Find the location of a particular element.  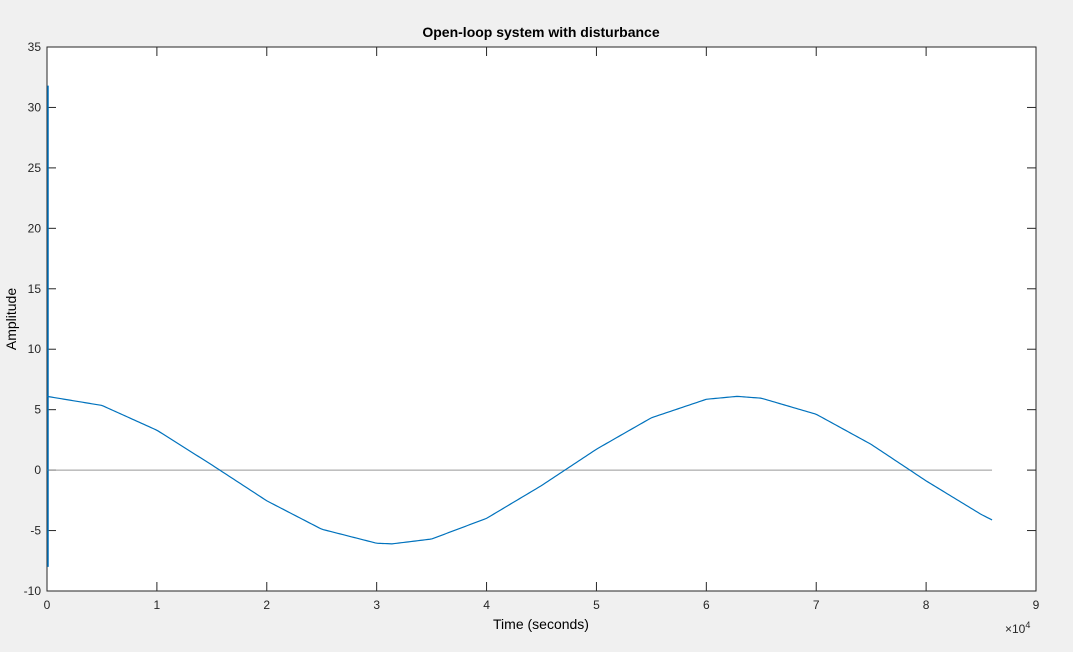

y-tick-label: 25 is located at coordinates (35, 168).